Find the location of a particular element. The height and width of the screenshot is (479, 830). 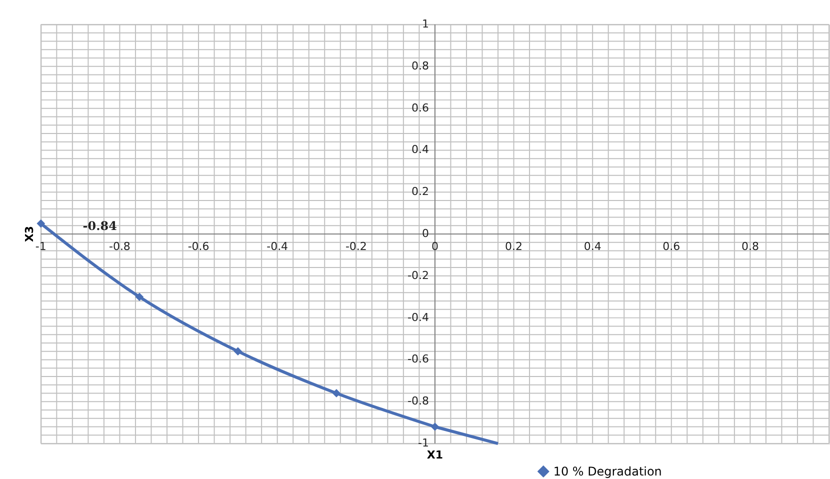

y-tick-label: 0.4 is located at coordinates (420, 149).